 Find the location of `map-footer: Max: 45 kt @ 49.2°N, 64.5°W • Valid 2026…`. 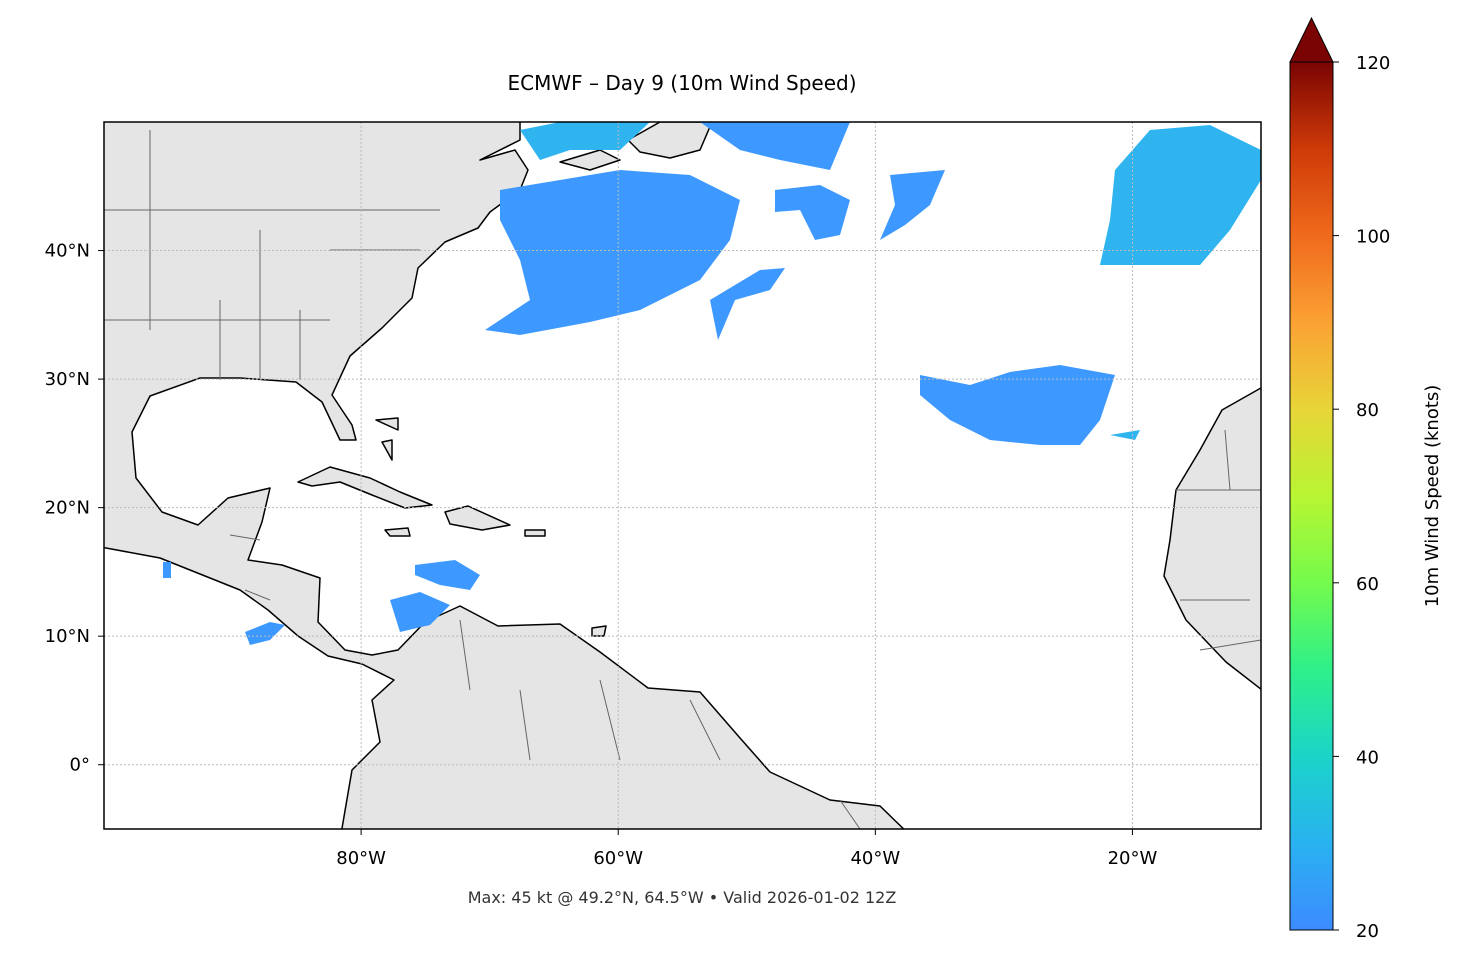

map-footer: Max: 45 kt @ 49.2°N, 64.5°W • Valid 2026… is located at coordinates (682, 897).